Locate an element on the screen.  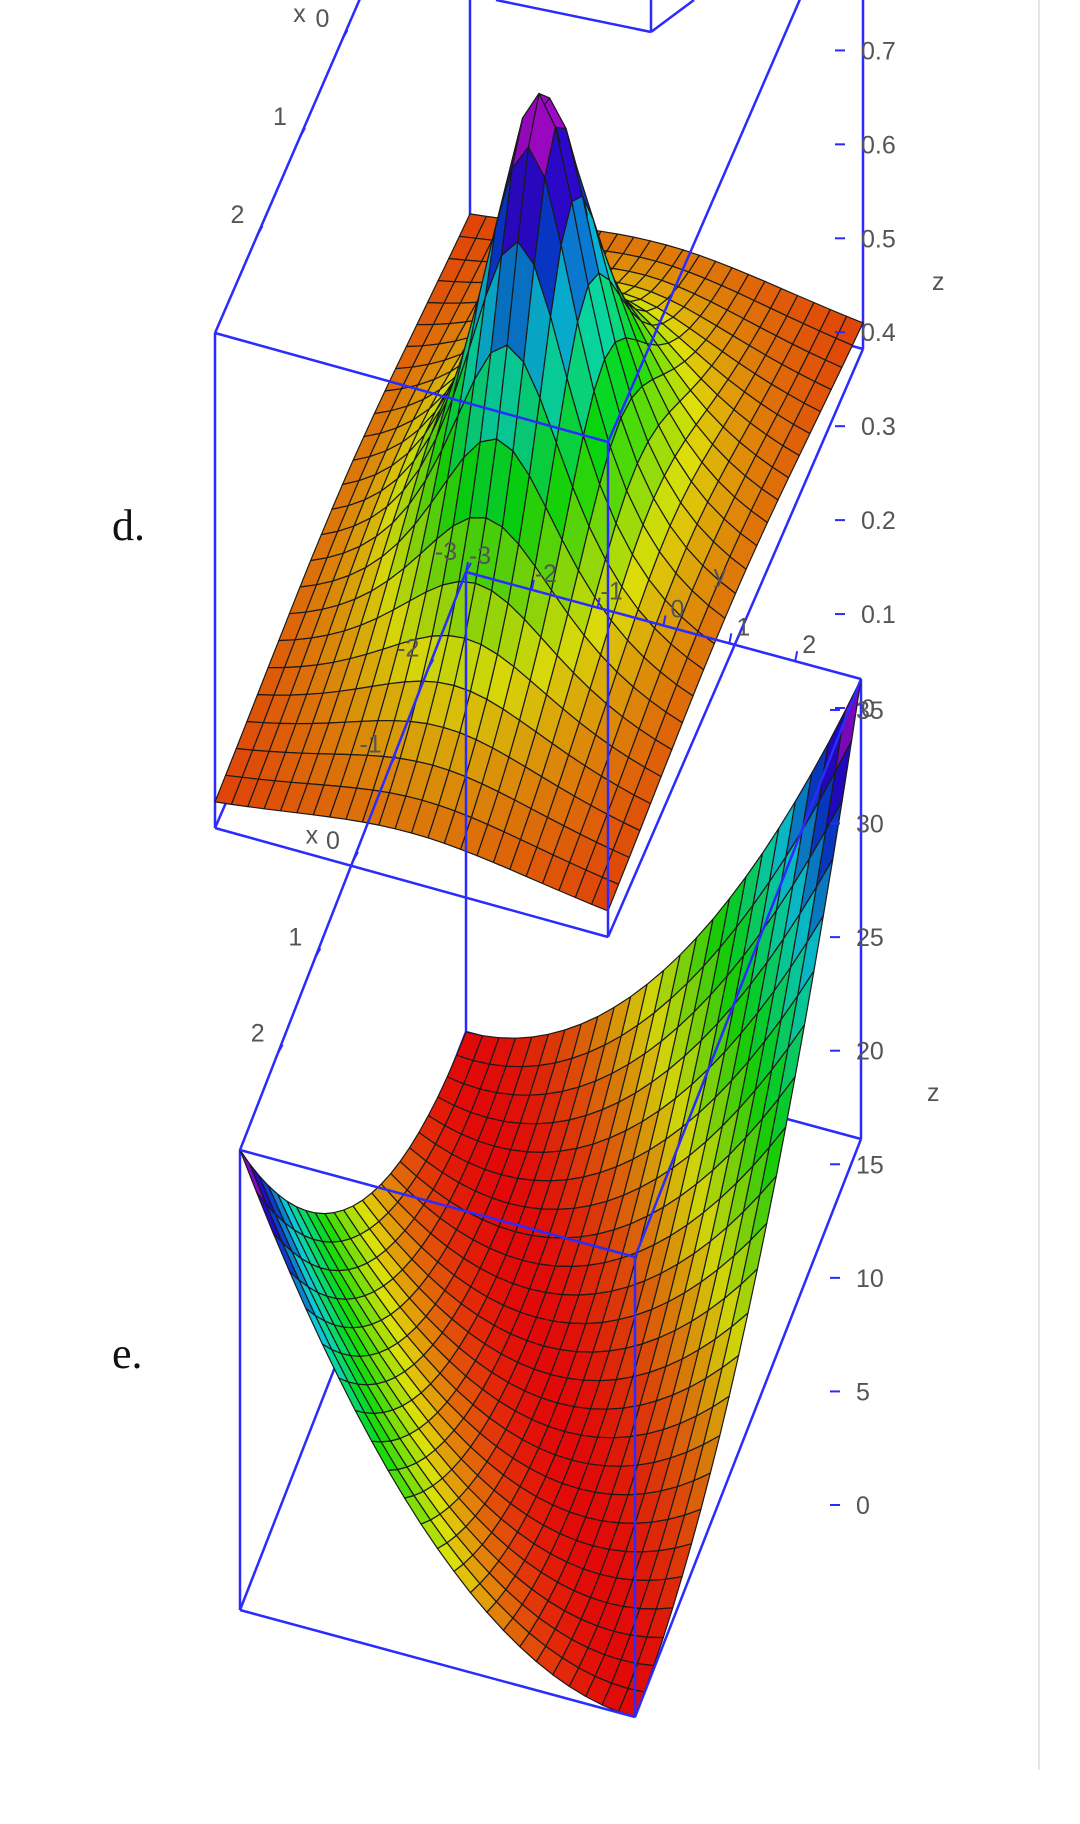
previous-chart-box-fragment is located at coordinates (595, 17).